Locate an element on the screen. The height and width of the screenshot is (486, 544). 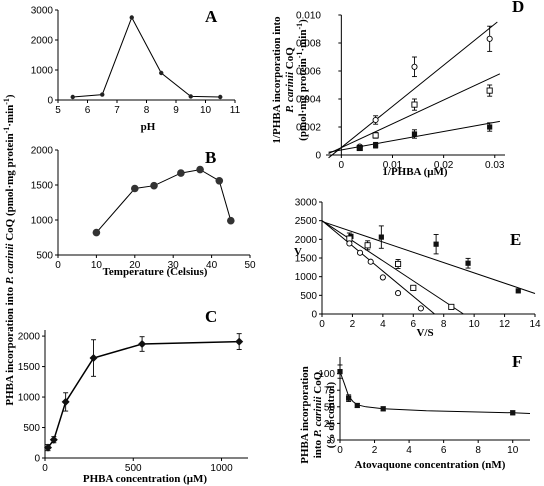
panel-f-y-axis-label-line3: (% of control) is located at coordinates (331, 414).